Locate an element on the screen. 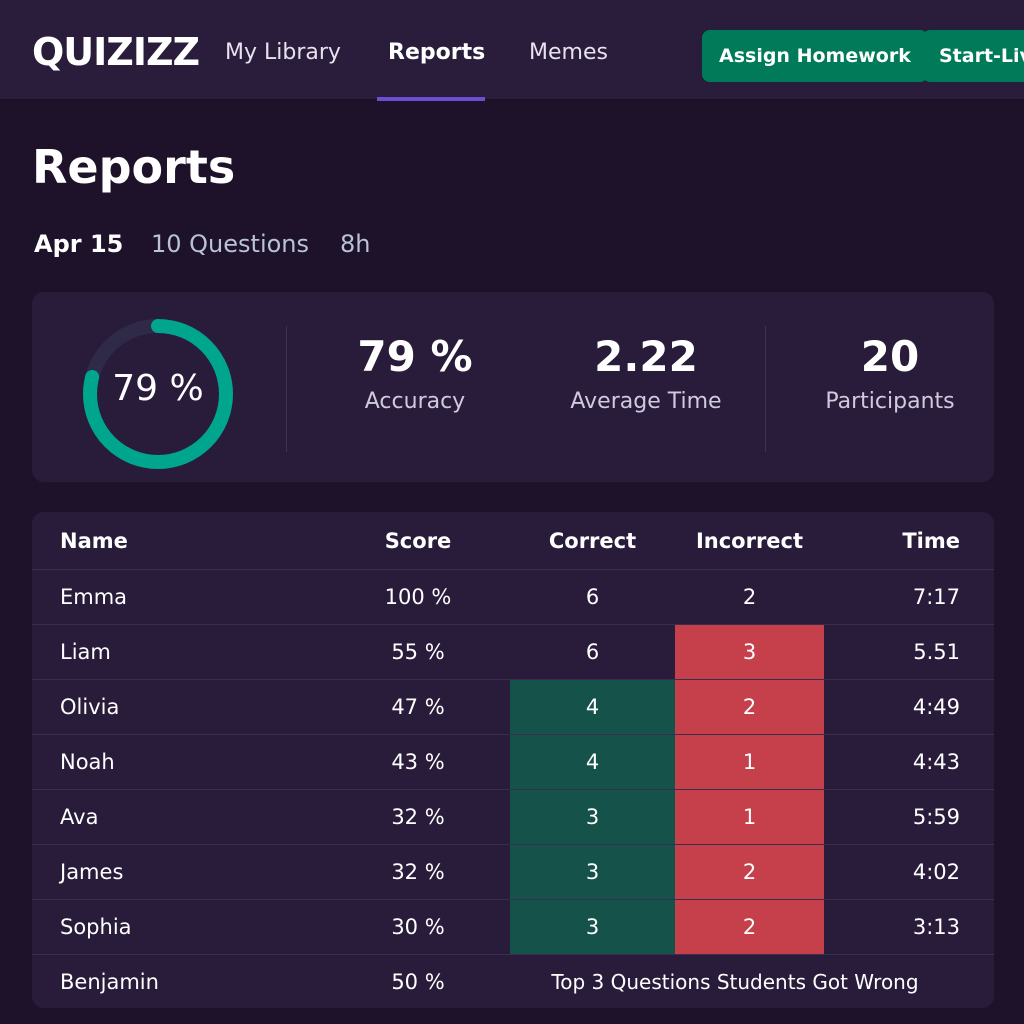 The image size is (1024, 1024). accuracy-stat: 79 % Accuracy is located at coordinates (415, 373).